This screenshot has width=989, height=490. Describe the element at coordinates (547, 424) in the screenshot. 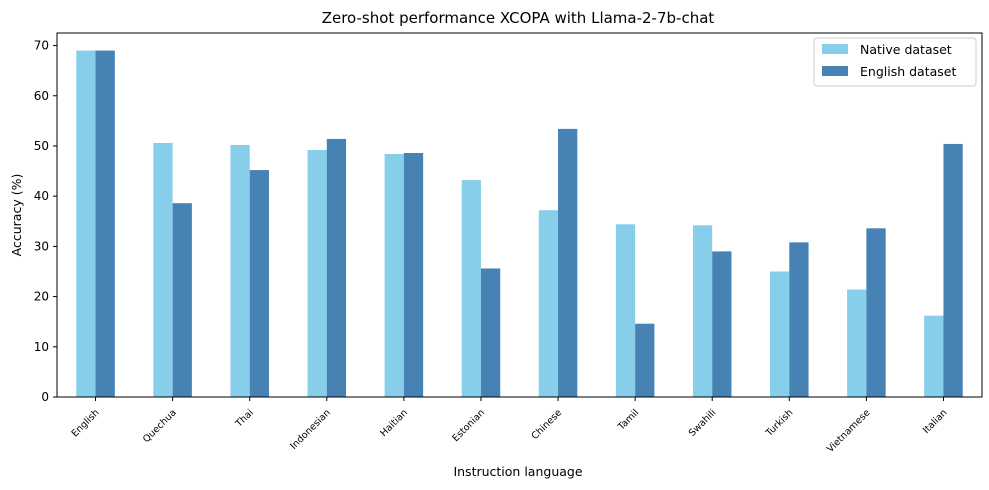

I see `x-tick-label: Chinese` at that location.